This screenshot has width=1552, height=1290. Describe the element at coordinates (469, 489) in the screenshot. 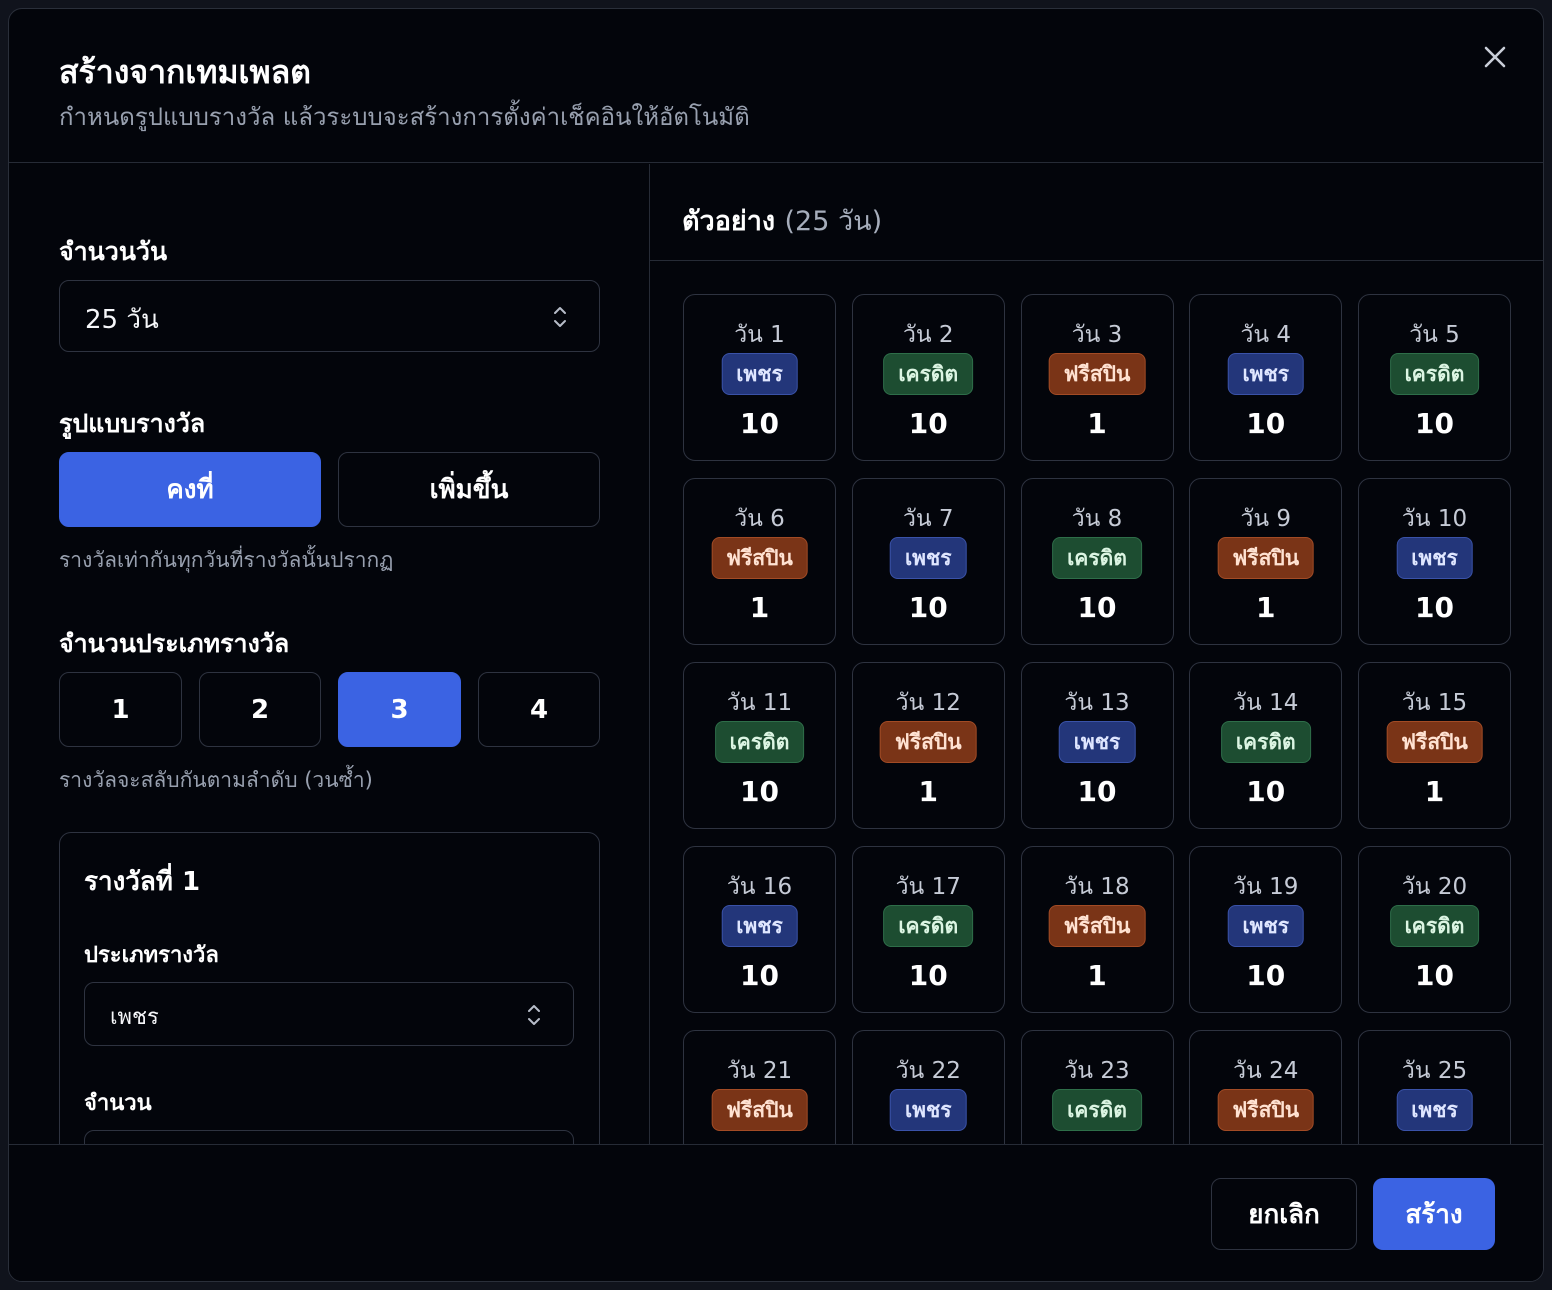

I see `pattern-option-increasing: เพิ่มขึ้น` at that location.